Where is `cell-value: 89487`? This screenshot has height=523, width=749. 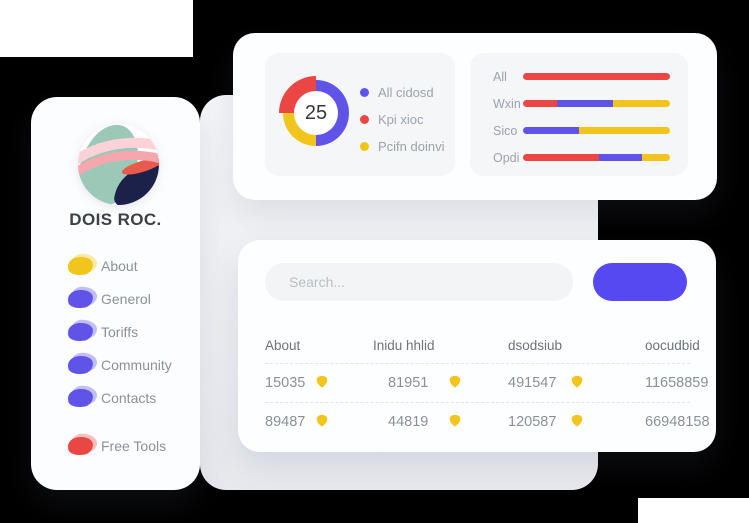 cell-value: 89487 is located at coordinates (285, 422).